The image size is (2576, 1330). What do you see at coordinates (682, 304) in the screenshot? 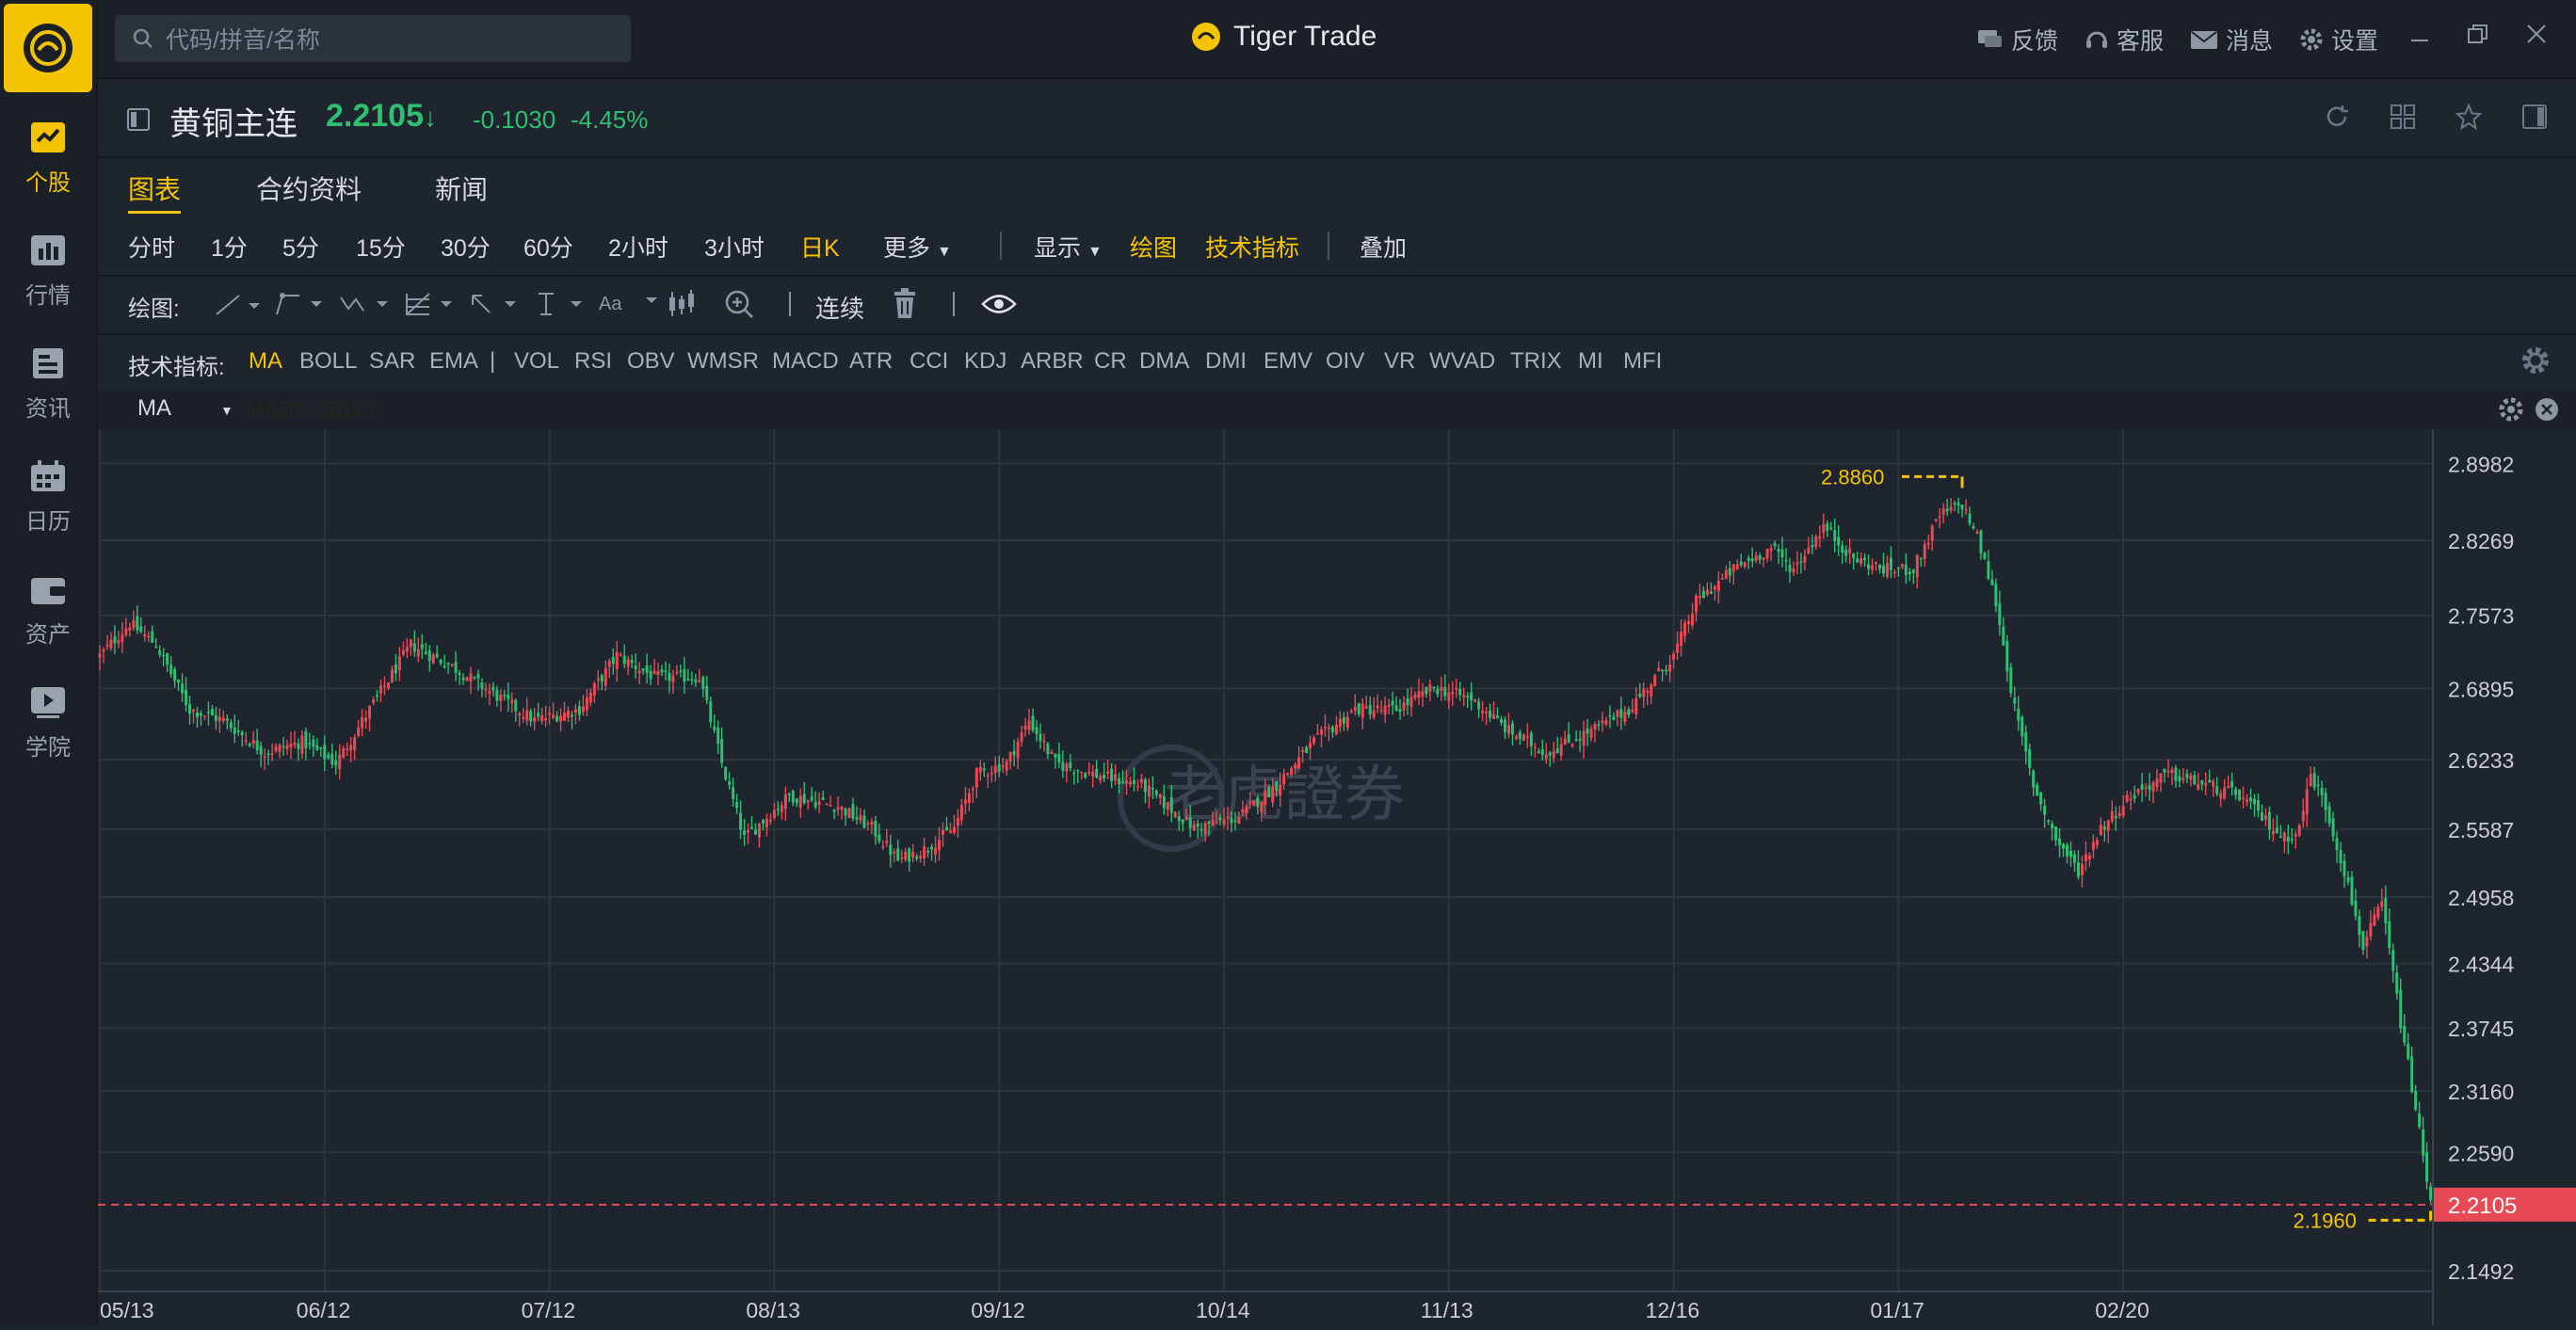
I see `candle-tool-icon` at bounding box center [682, 304].